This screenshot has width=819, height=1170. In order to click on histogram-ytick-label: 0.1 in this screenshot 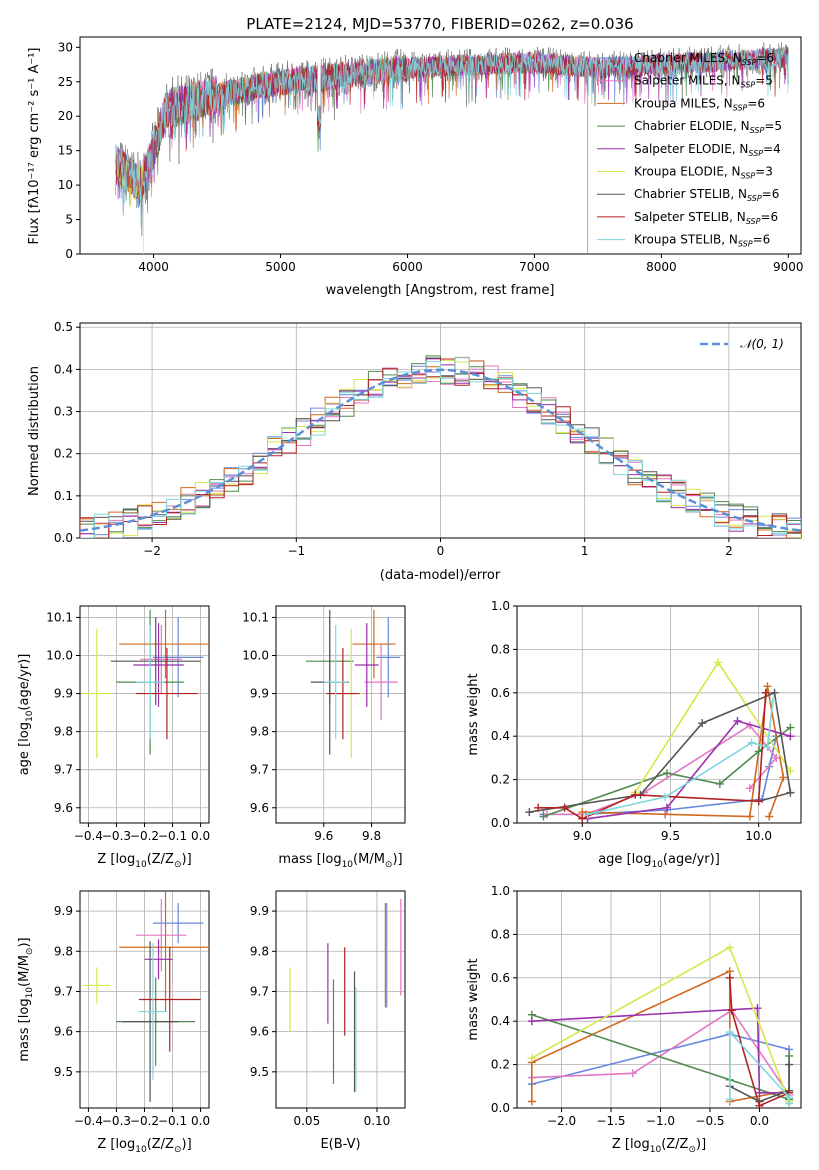, I will do `click(63, 496)`.